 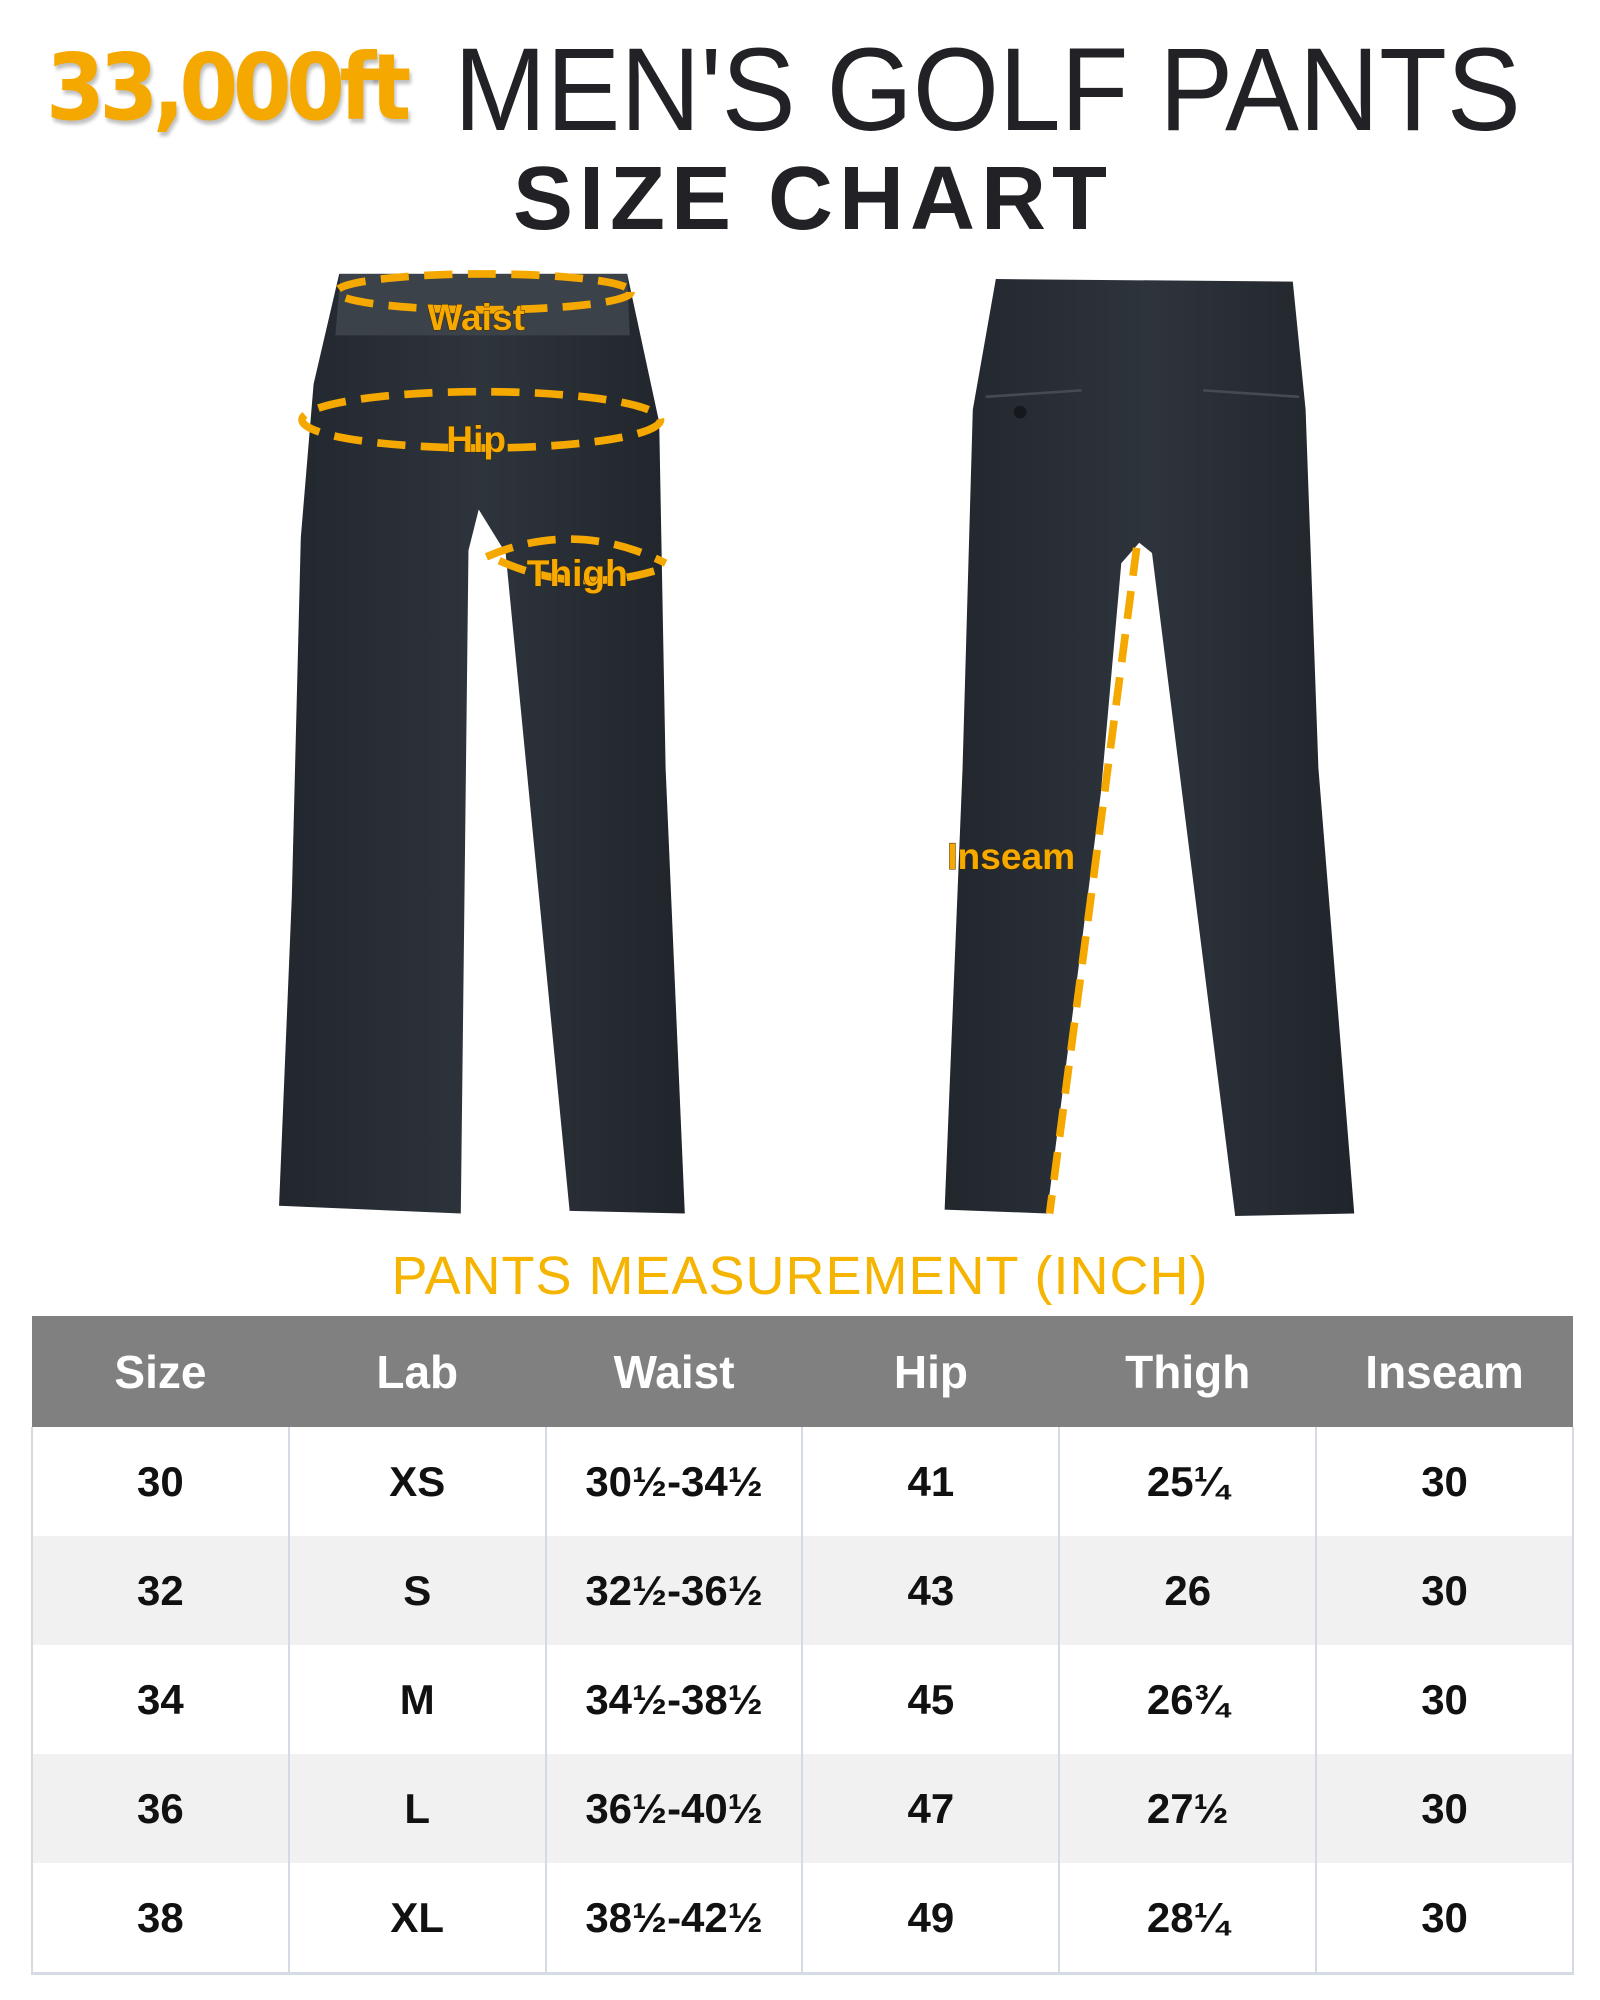 What do you see at coordinates (160, 1699) in the screenshot?
I see `table-cell: 34` at bounding box center [160, 1699].